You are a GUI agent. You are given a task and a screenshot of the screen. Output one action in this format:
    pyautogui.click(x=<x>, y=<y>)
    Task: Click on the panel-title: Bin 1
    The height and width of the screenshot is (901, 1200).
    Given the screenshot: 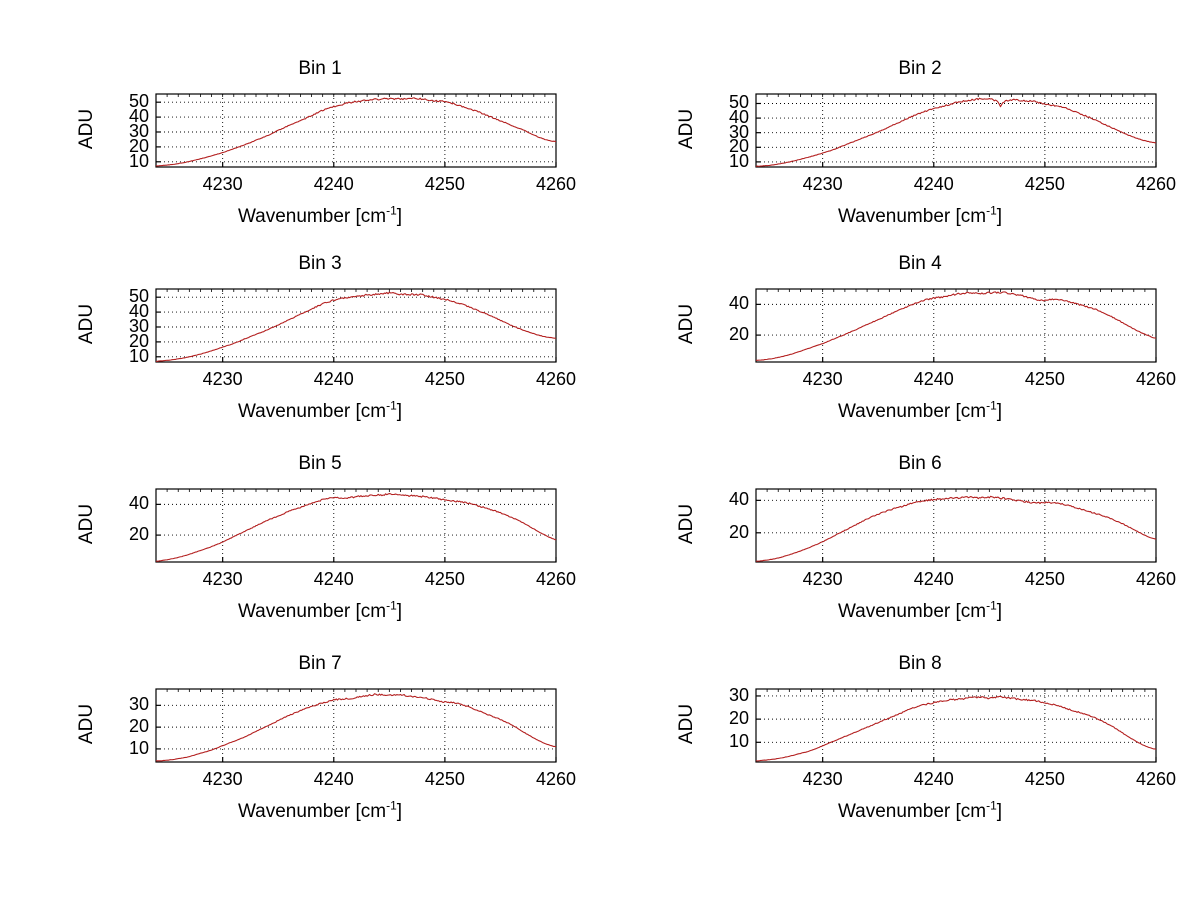 What is the action you would take?
    pyautogui.click(x=320, y=68)
    